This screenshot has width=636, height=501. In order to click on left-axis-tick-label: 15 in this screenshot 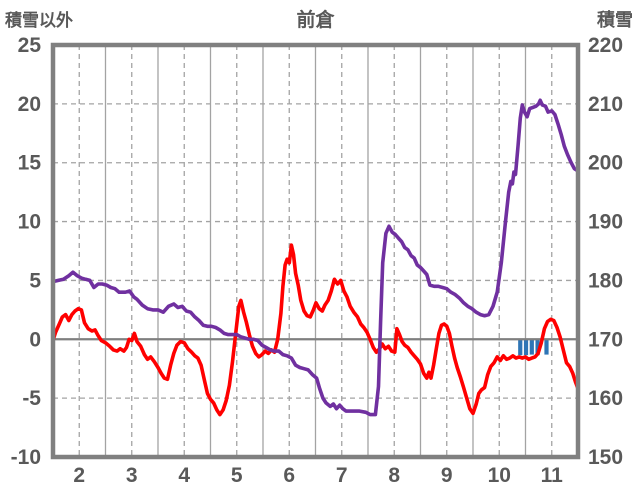, I will do `click(30, 163)`.